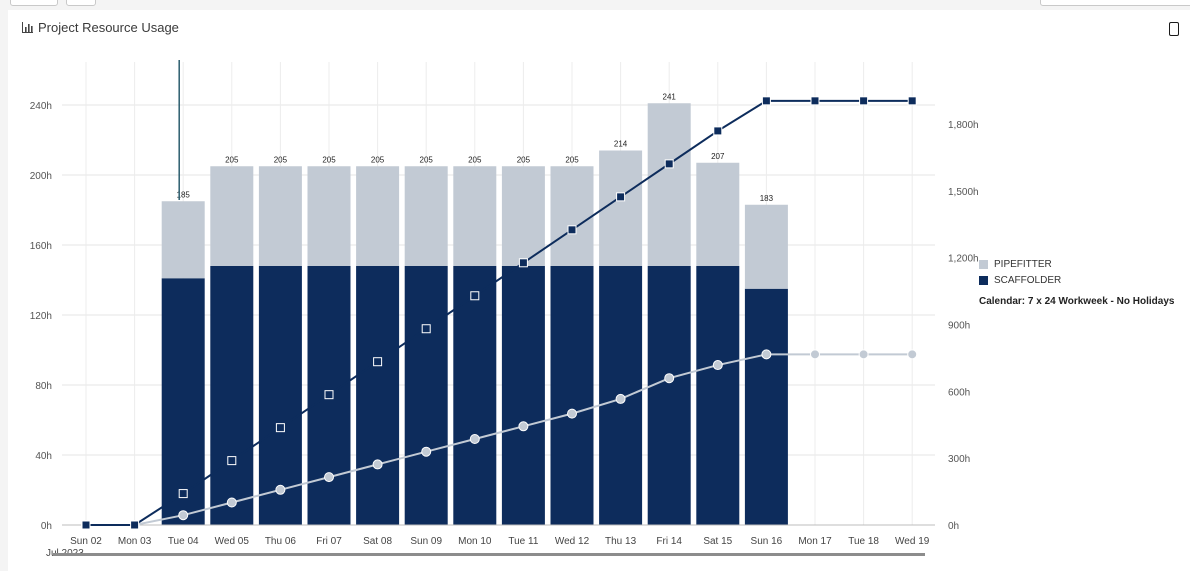 The height and width of the screenshot is (571, 1190). What do you see at coordinates (41, 106) in the screenshot?
I see `y-tick-label-left: 240h` at bounding box center [41, 106].